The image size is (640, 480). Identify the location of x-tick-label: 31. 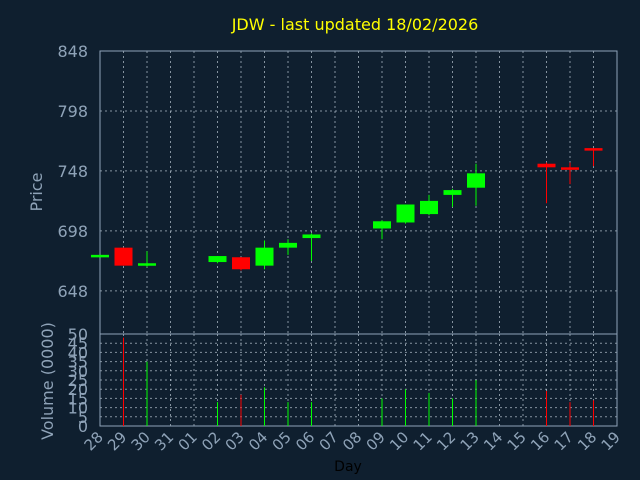
(164, 441).